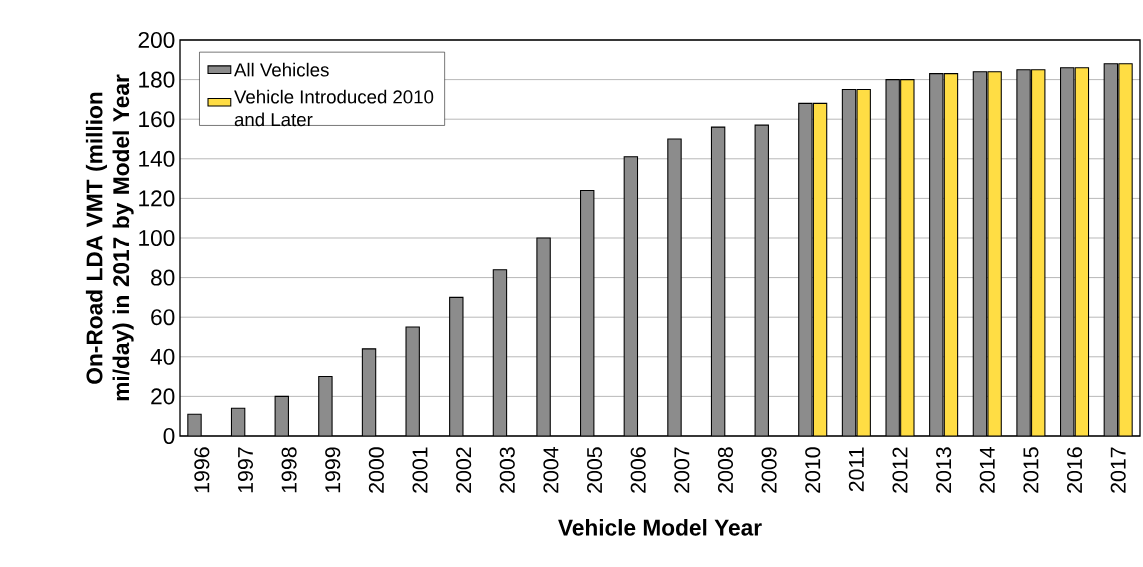  I want to click on y-tick-label: 180, so click(157, 79).